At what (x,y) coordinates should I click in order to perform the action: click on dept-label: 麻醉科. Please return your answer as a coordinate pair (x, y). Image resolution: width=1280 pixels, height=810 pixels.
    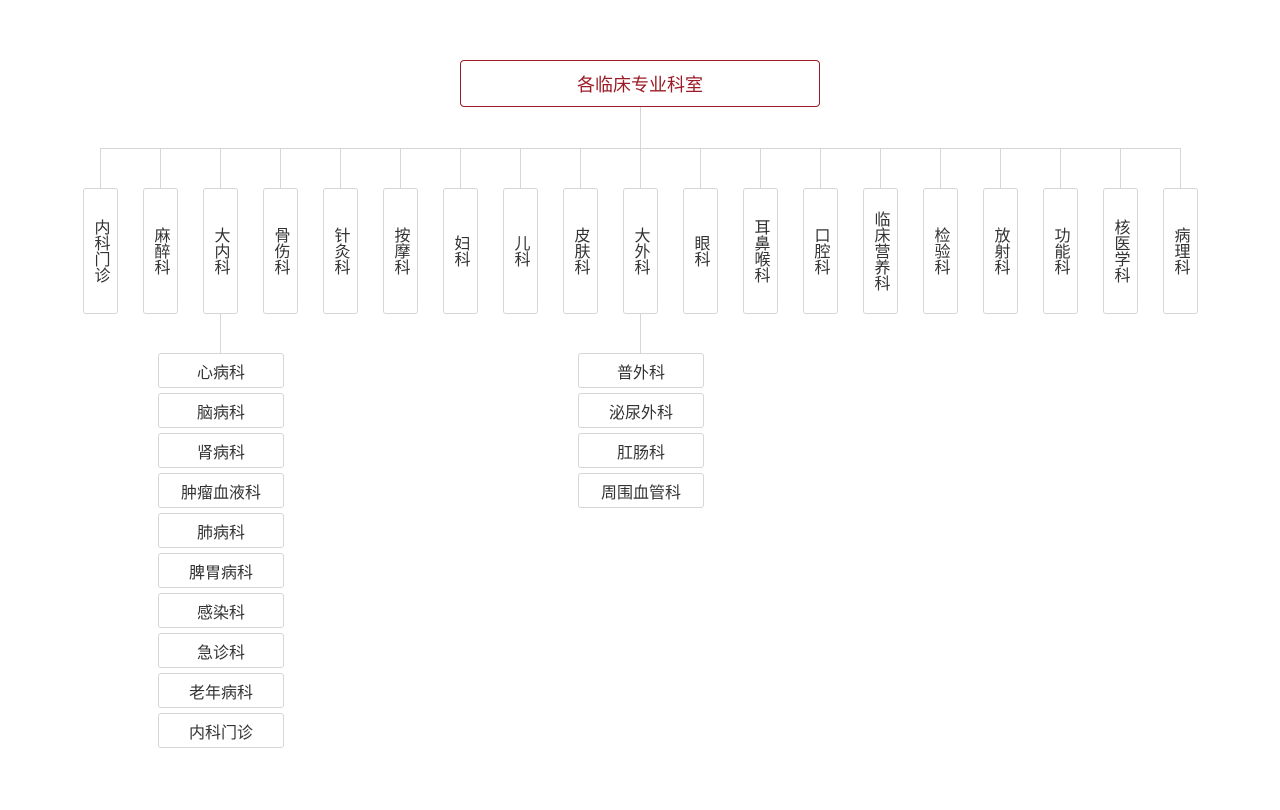
    Looking at the image, I should click on (161, 251).